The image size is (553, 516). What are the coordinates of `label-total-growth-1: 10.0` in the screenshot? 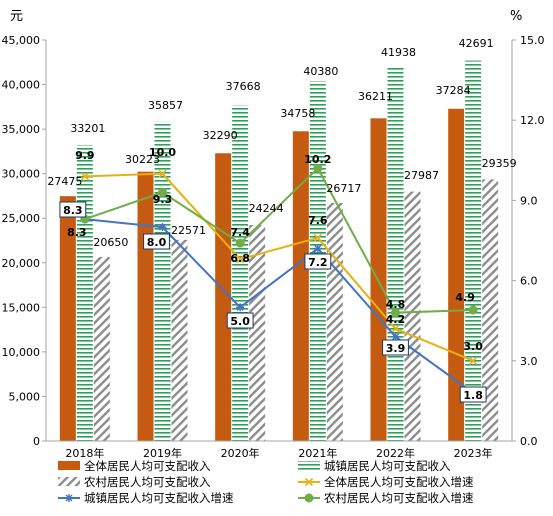 It's located at (162, 152).